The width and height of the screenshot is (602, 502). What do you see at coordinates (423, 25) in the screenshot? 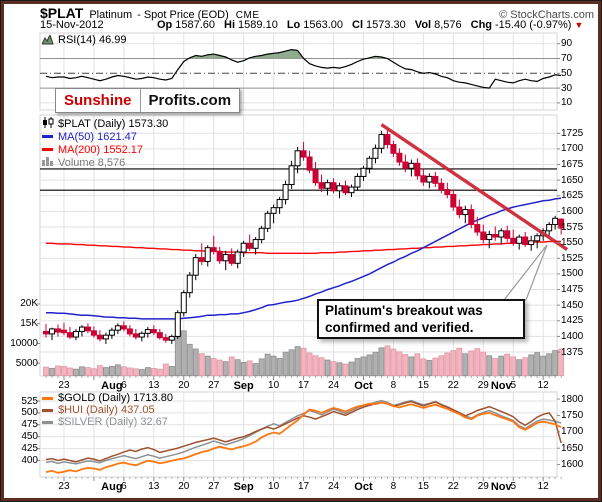
I see `volume-label: Vol` at bounding box center [423, 25].